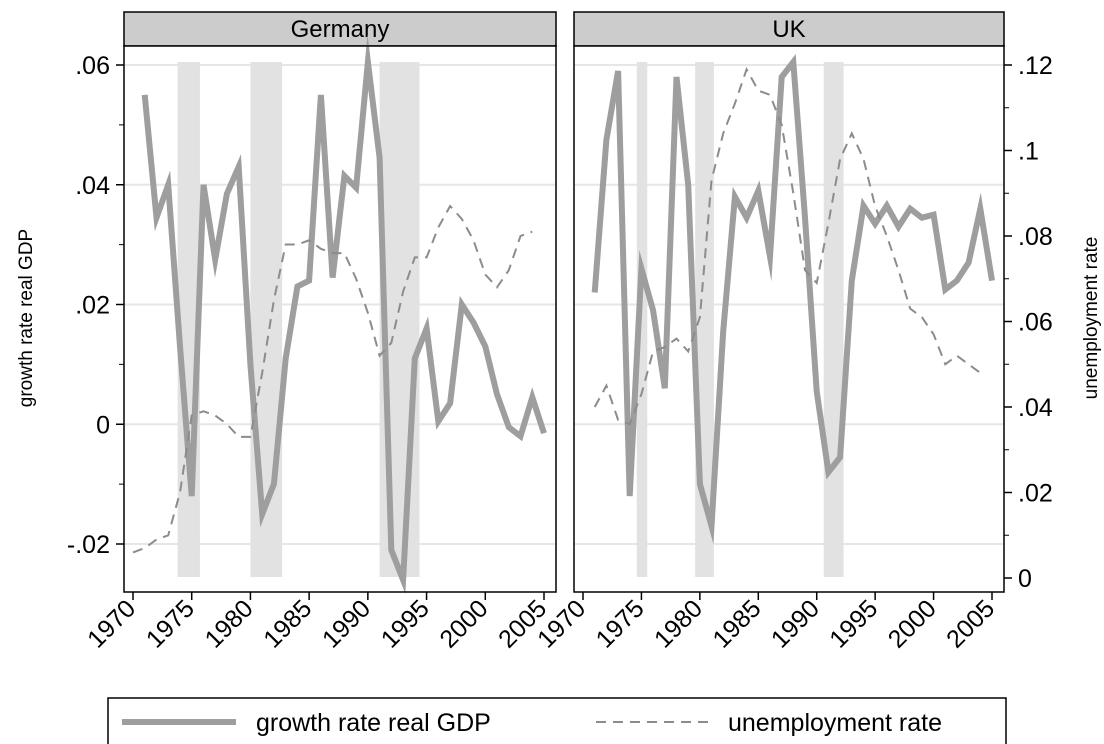 Image resolution: width=1104 pixels, height=744 pixels. I want to click on y-tick-label-right: .06, so click(1035, 323).